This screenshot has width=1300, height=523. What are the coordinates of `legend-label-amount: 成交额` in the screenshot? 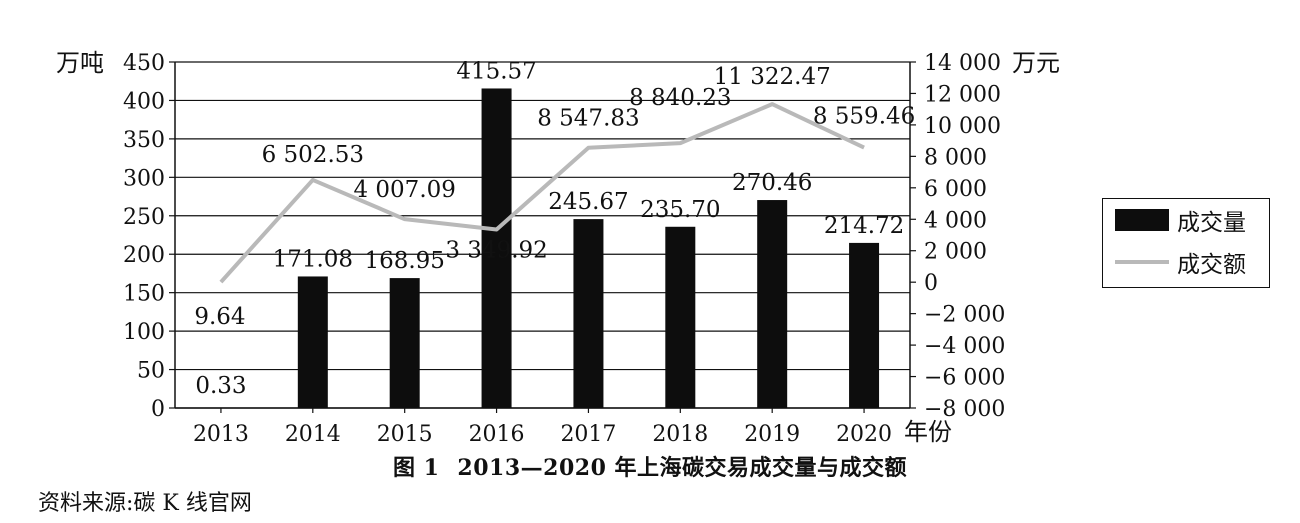 It's located at (1211, 265).